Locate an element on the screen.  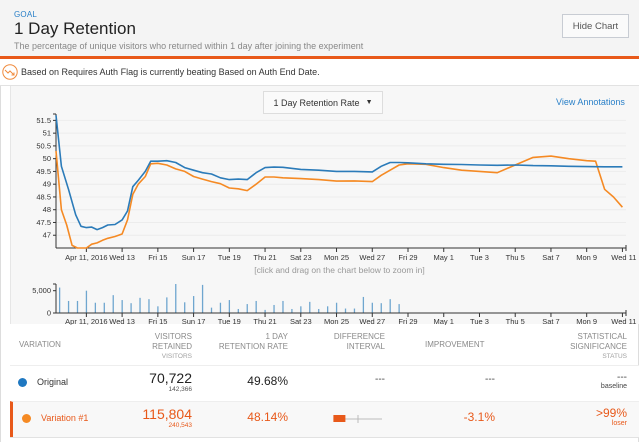
mini-x-tick-label: Sat 23 is located at coordinates (301, 321).